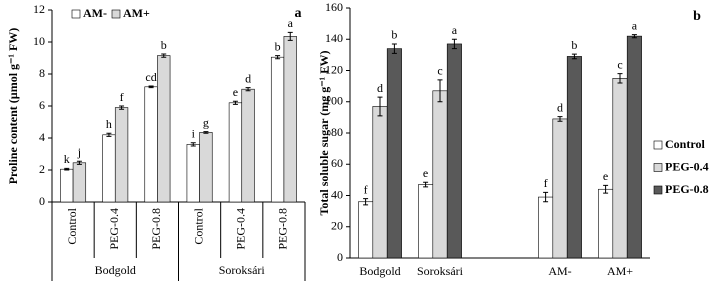  Describe the element at coordinates (136, 13) in the screenshot. I see `legend-label: AM+` at that location.